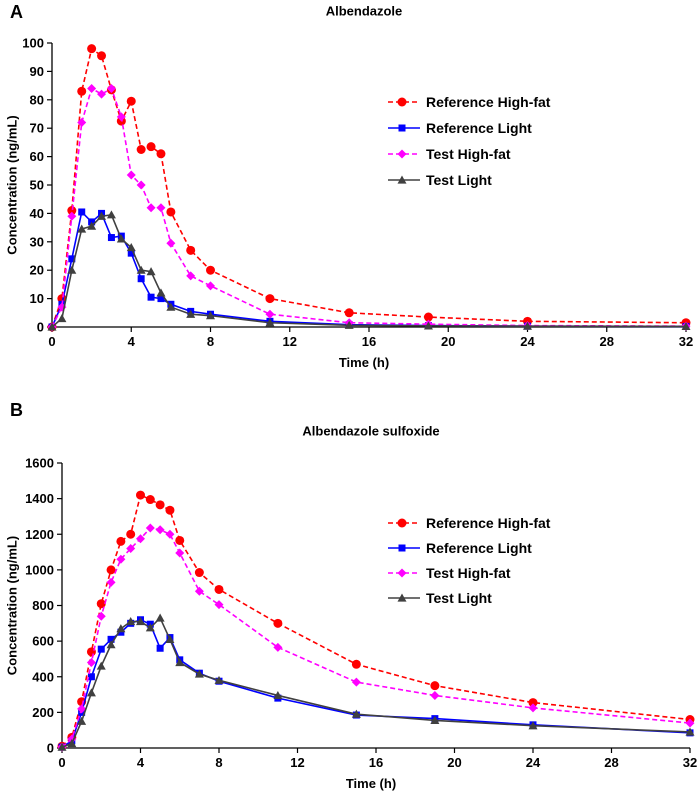 This screenshot has width=699, height=796. Describe the element at coordinates (611, 762) in the screenshot. I see `x-tick-label: 28` at that location.